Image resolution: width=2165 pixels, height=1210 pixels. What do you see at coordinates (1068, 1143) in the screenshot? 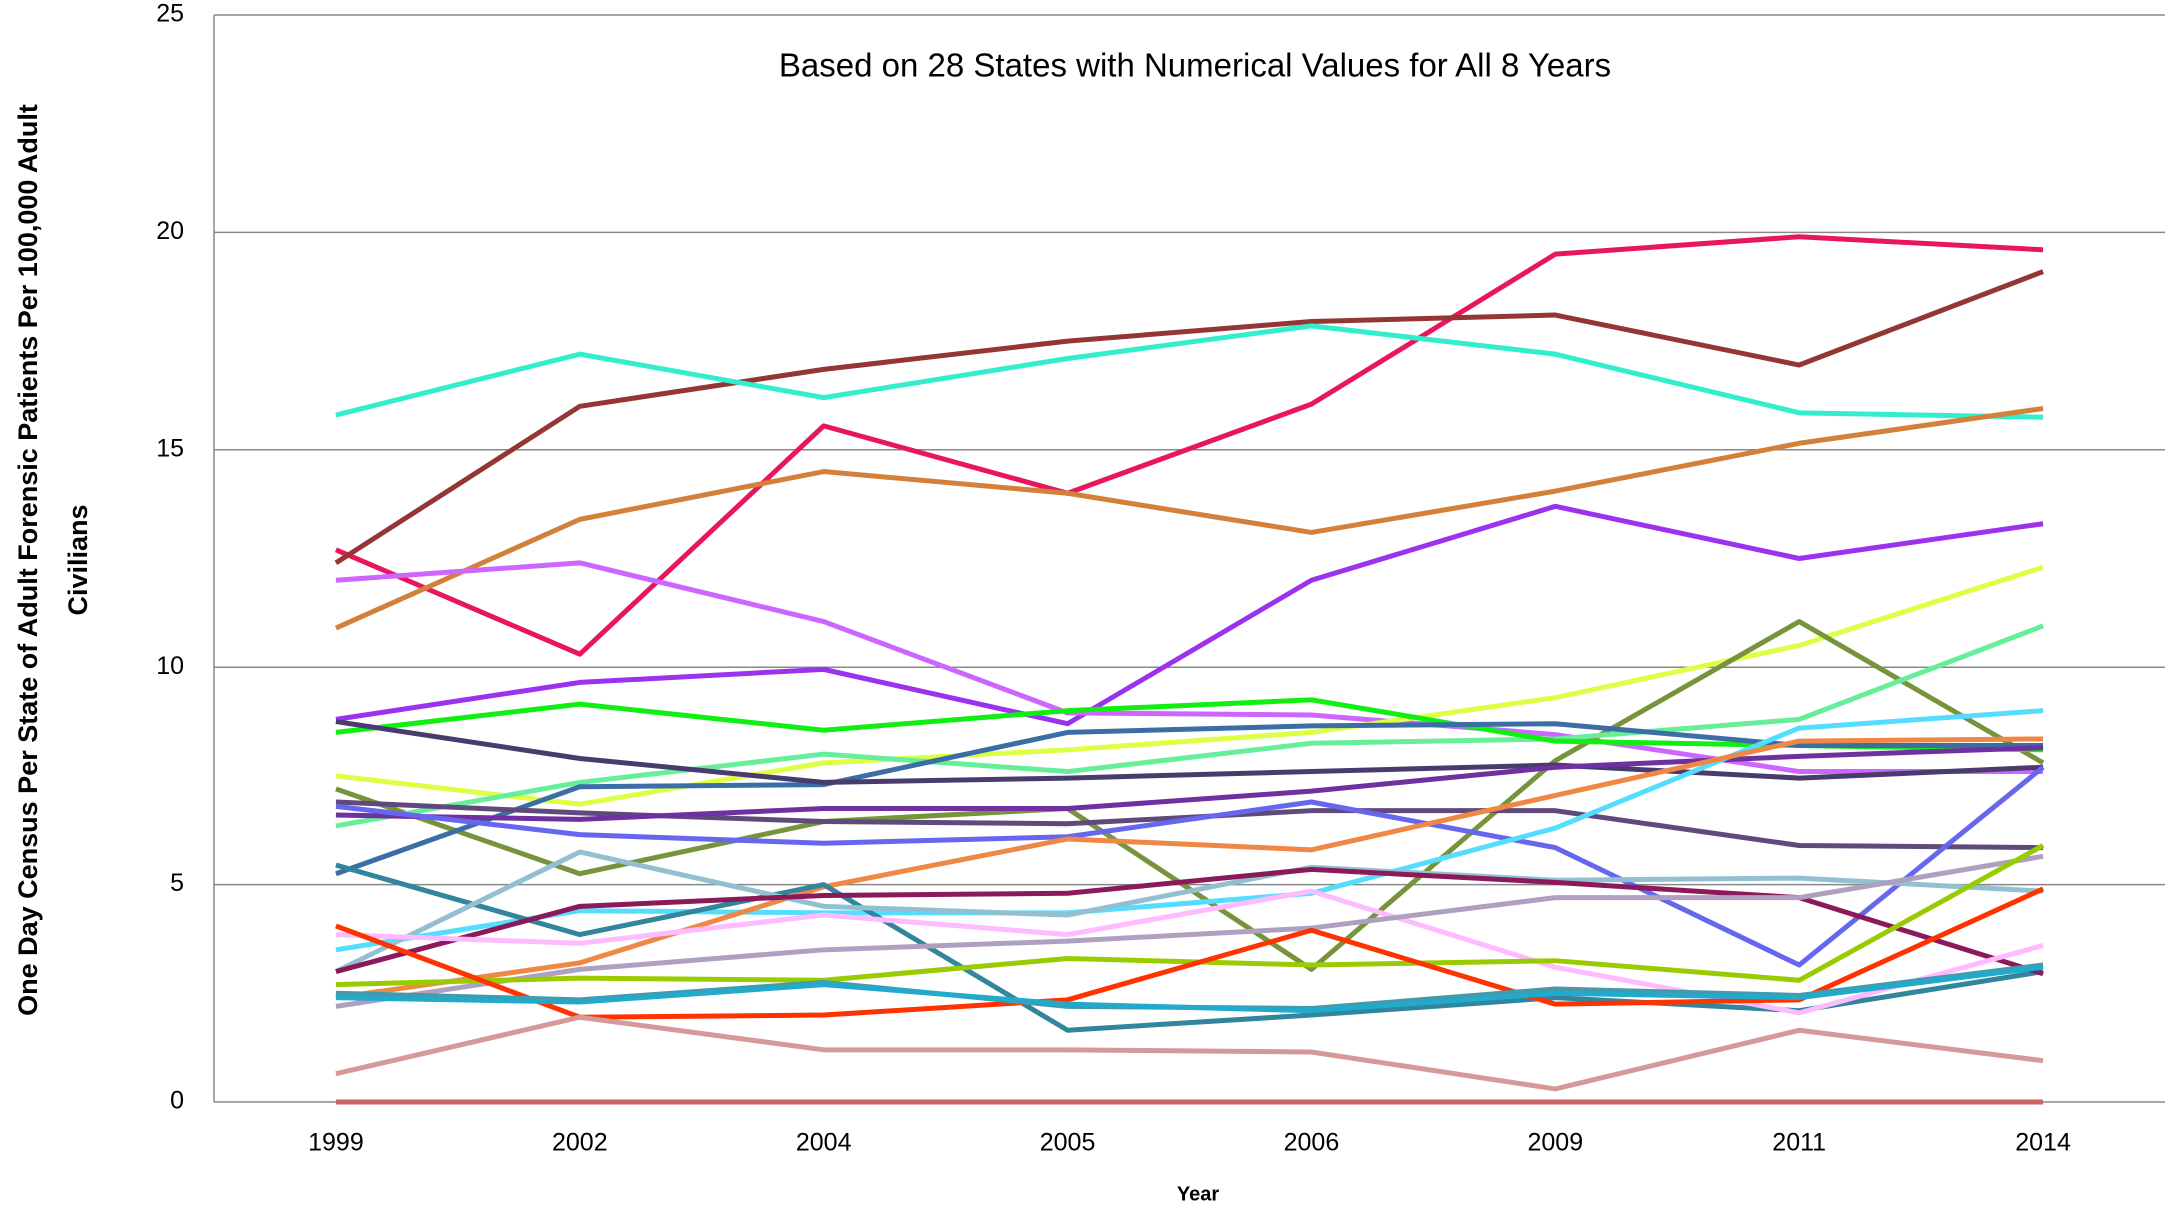
I see `x-tick-label: 2005` at bounding box center [1068, 1143].